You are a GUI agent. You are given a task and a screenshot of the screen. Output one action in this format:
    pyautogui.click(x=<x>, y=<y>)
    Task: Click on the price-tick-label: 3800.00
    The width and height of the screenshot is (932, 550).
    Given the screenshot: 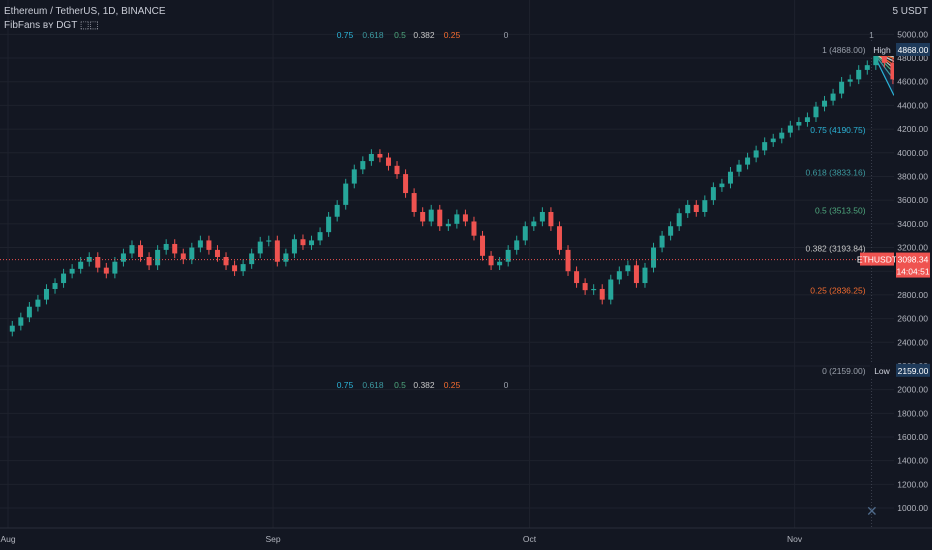 What is the action you would take?
    pyautogui.click(x=912, y=176)
    